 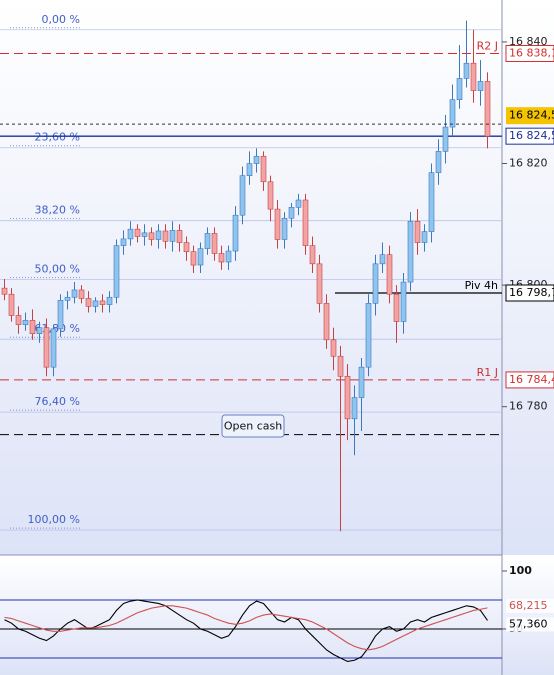 What do you see at coordinates (57, 137) in the screenshot?
I see `fib-label: 23,60 %` at bounding box center [57, 137].